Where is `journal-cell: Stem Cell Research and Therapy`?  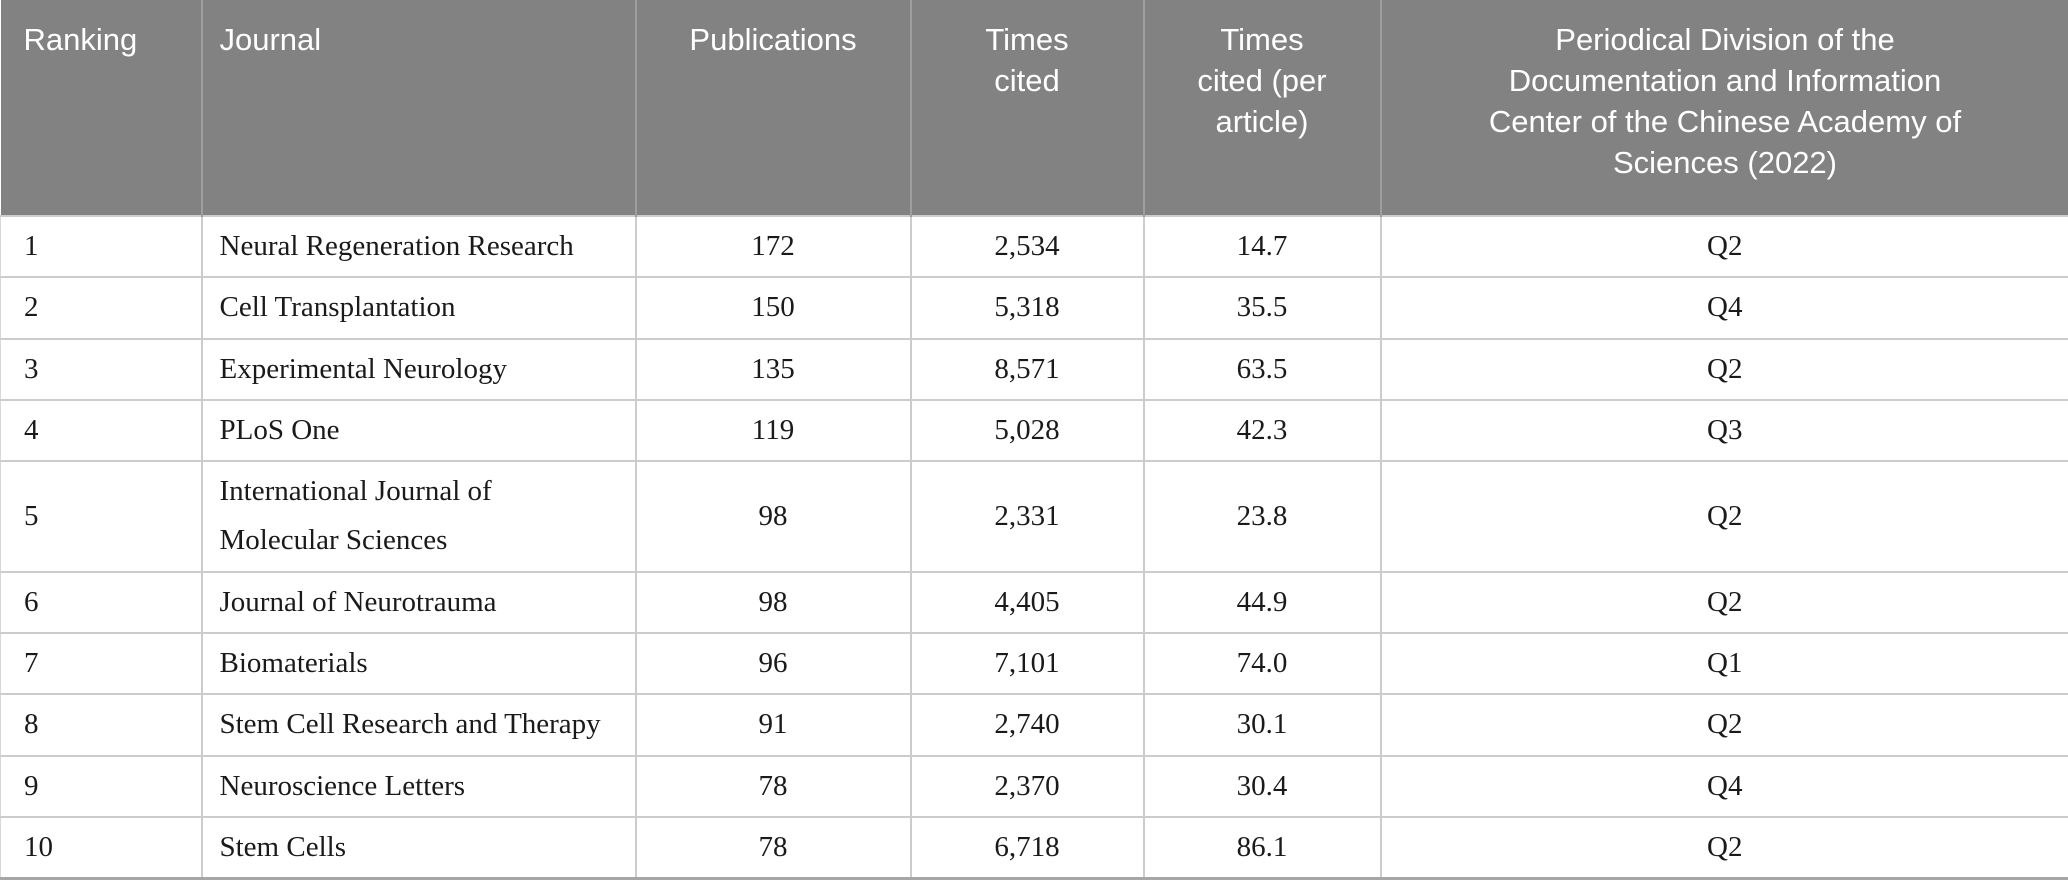 journal-cell: Stem Cell Research and Therapy is located at coordinates (418, 725).